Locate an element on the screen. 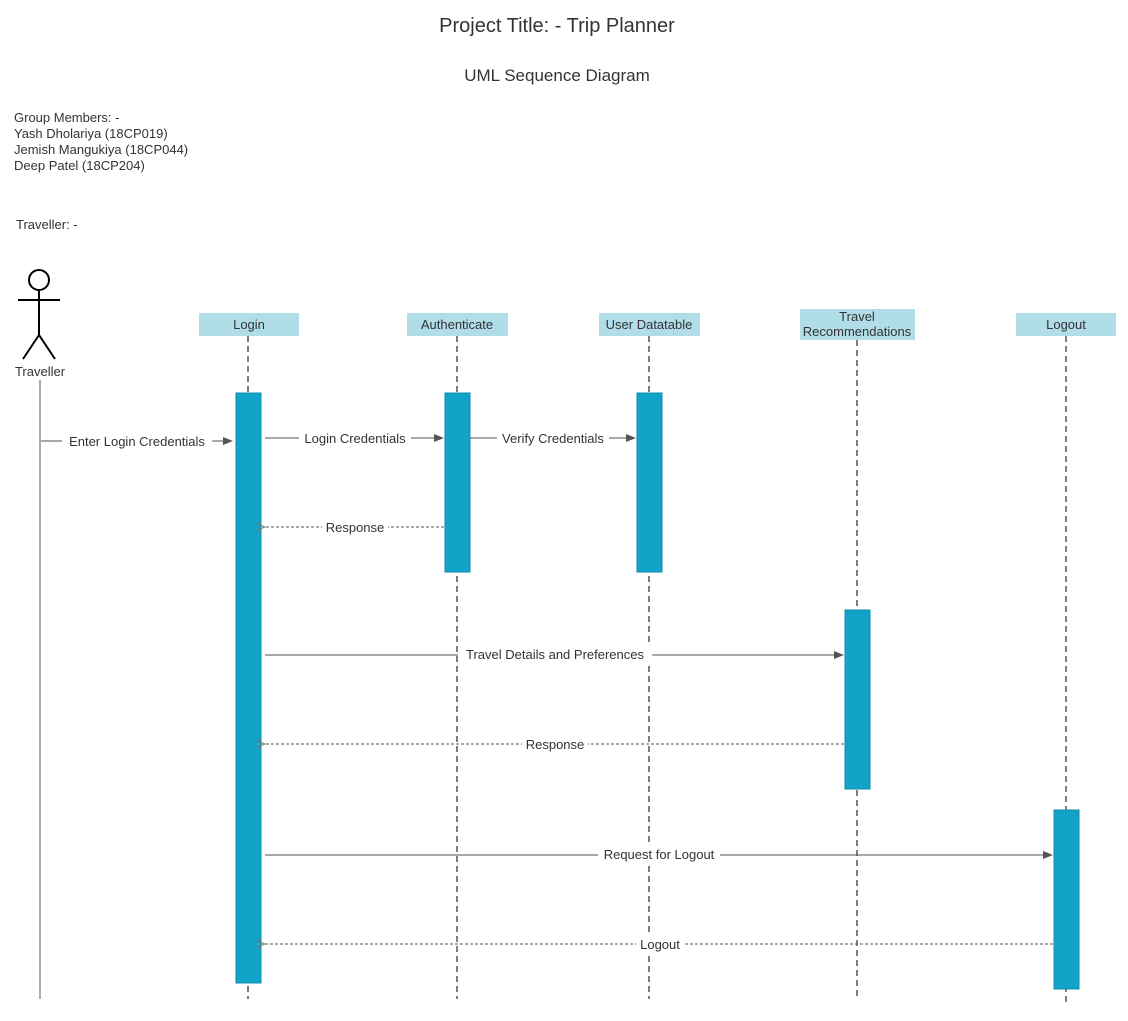  message-label: Travel Details and Preferences is located at coordinates (555, 654).